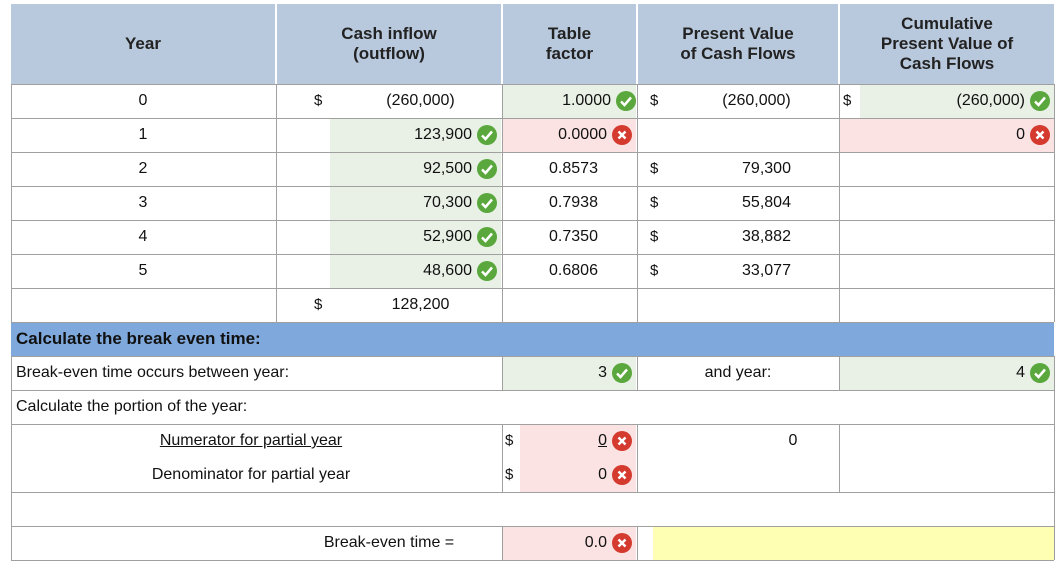  I want to click on cumulative-value: (260,000), so click(991, 100).